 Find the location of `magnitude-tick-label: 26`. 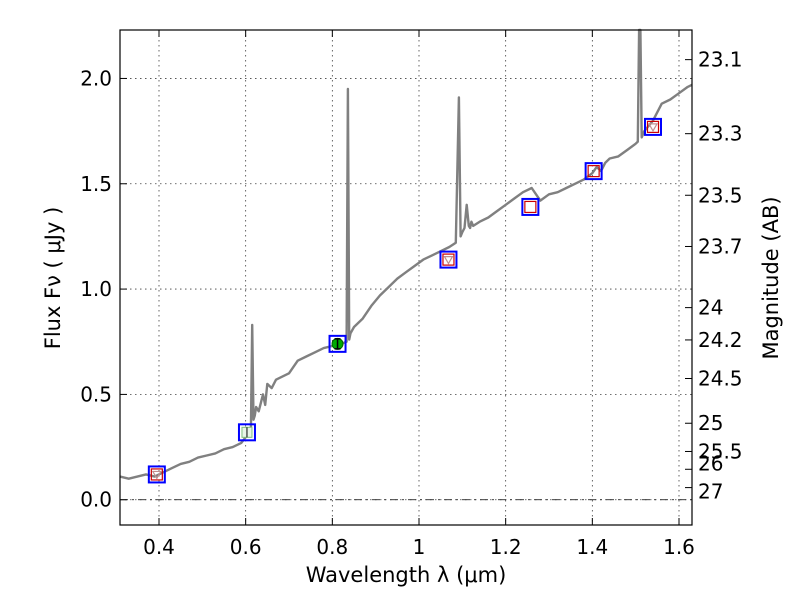

magnitude-tick-label: 26 is located at coordinates (710, 463).